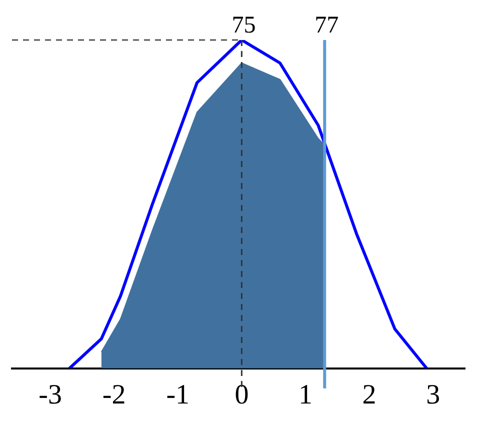 The height and width of the screenshot is (428, 477). I want to click on x-tick-label: -3, so click(50, 395).